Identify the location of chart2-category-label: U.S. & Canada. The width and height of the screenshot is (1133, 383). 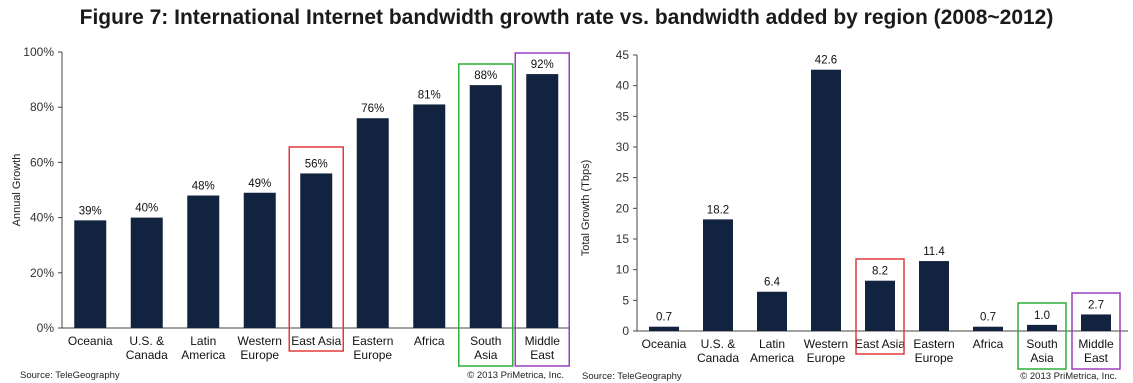
(718, 351).